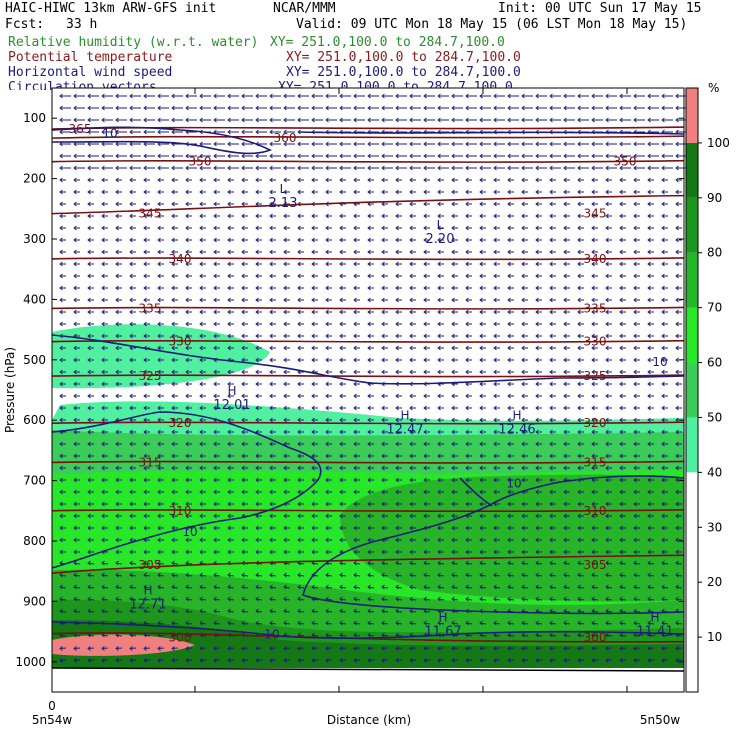 Image resolution: width=740 pixels, height=740 pixels. What do you see at coordinates (442, 632) in the screenshot?
I see `extremum-value: 11.67` at bounding box center [442, 632].